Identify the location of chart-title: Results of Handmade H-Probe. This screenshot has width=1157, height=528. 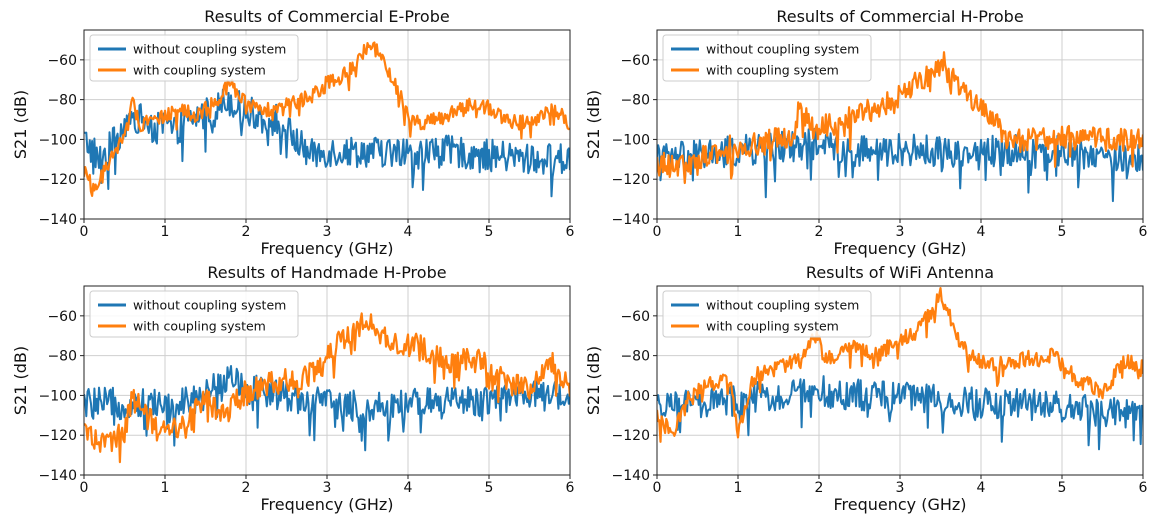
(326, 272).